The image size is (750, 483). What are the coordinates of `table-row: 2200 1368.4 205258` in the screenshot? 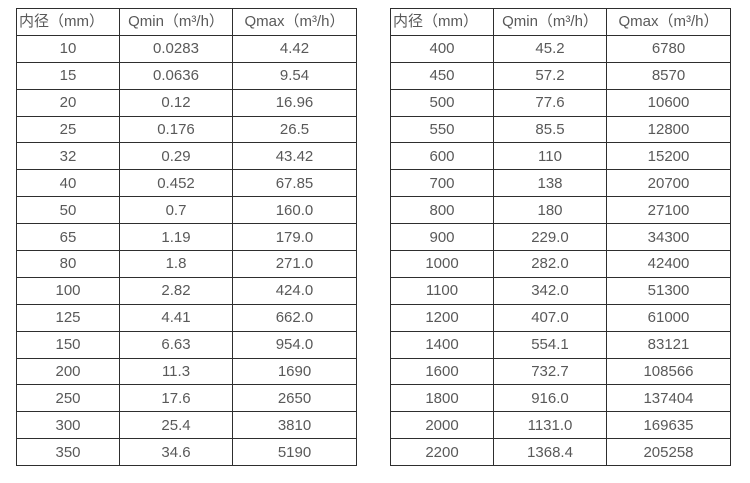 It's located at (560, 452).